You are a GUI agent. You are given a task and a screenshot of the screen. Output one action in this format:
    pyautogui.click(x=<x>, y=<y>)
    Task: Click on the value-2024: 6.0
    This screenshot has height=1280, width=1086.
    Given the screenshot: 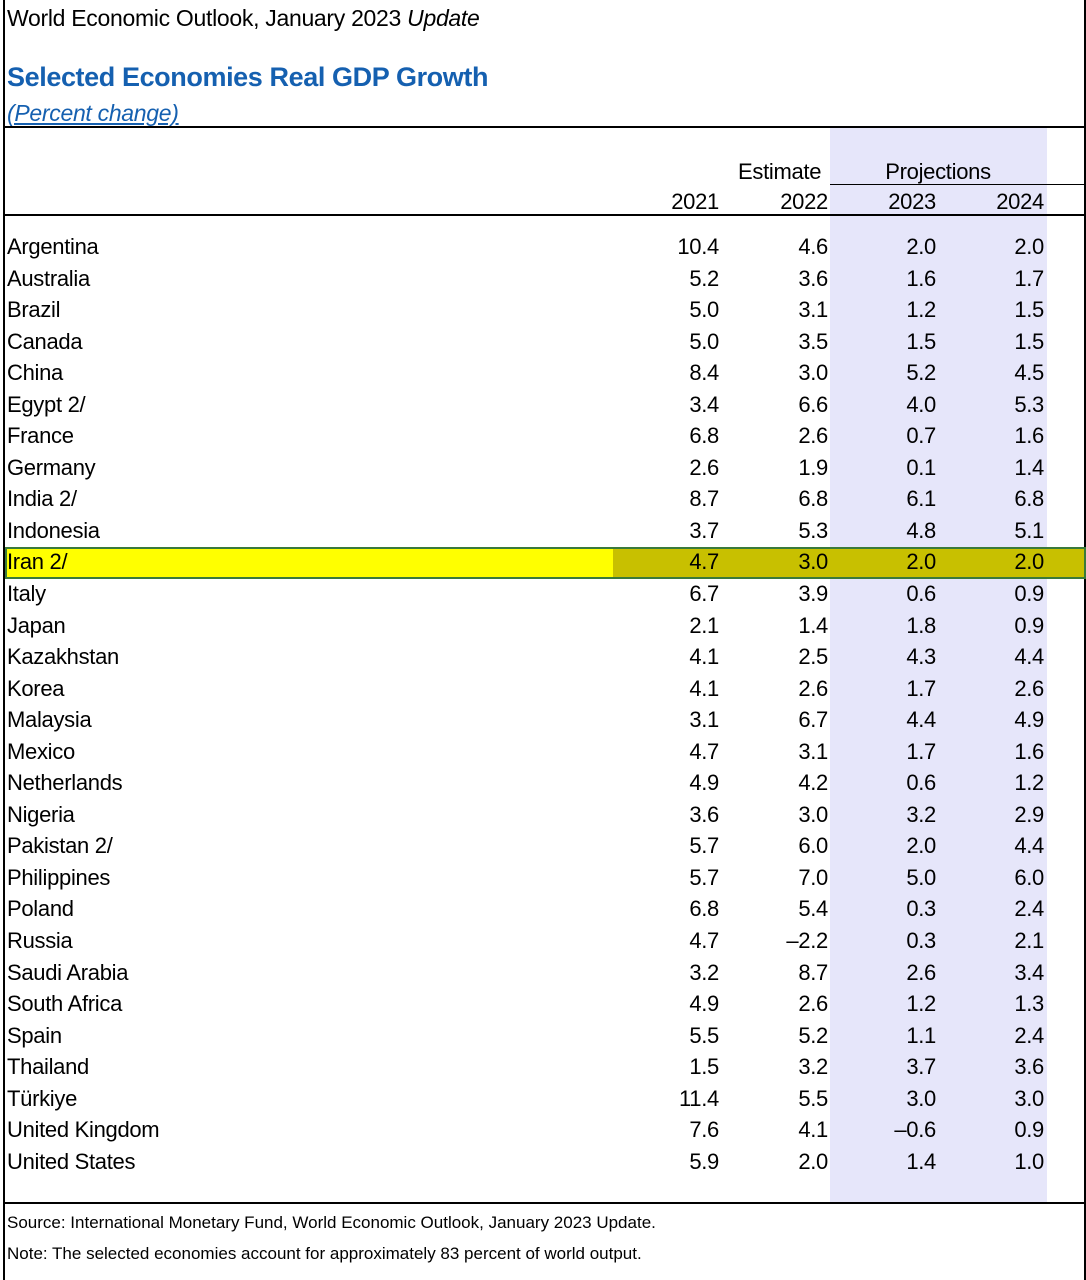 What is the action you would take?
    pyautogui.click(x=1029, y=877)
    